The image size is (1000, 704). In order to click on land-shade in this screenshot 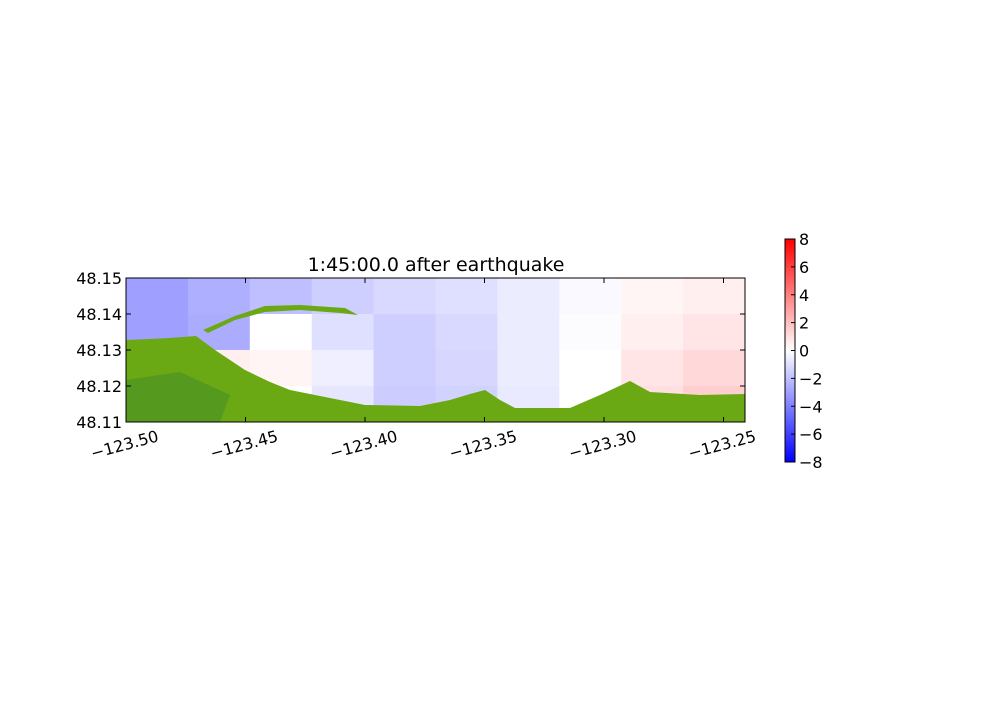, I will do `click(178, 397)`.